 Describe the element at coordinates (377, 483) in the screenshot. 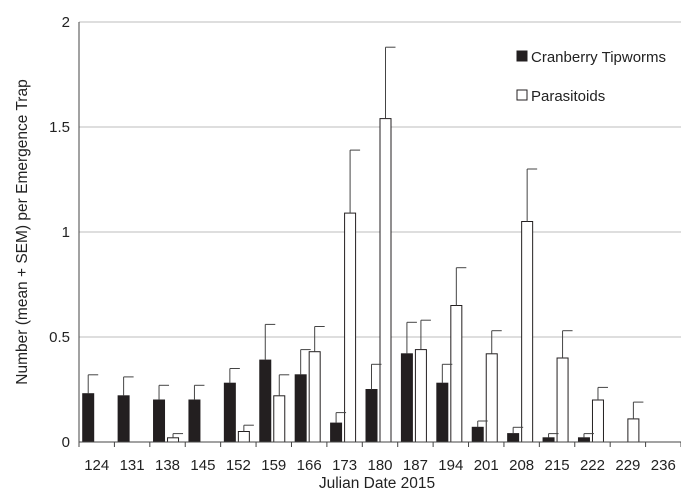

I see `x-axis-title: Julian Date 2015` at that location.